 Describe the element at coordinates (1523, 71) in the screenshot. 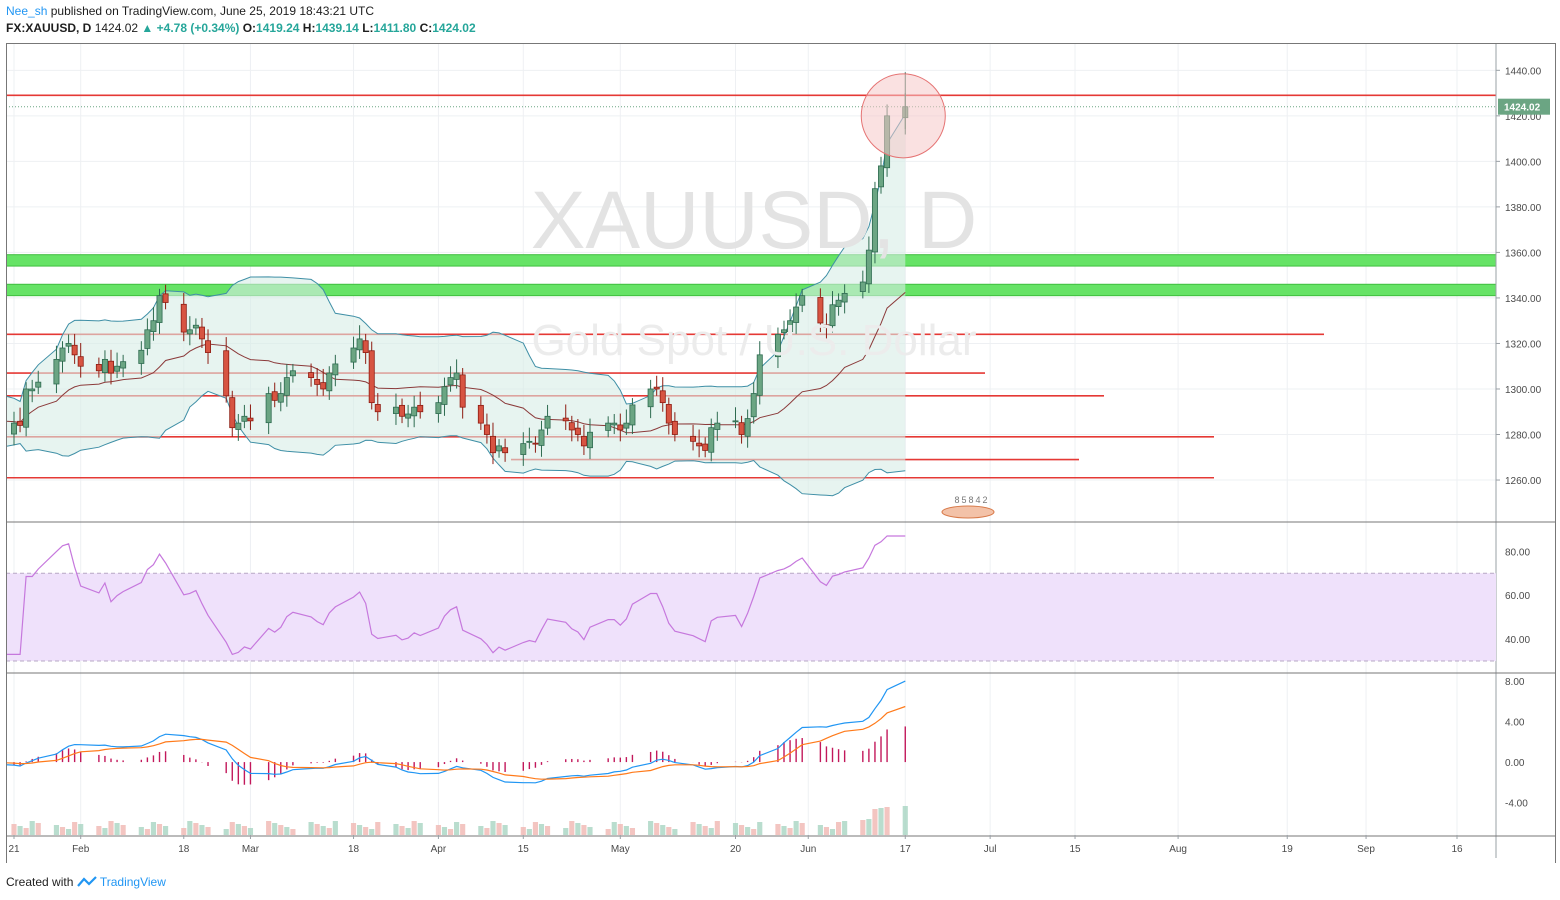

I see `price-axis-label: 1440.00` at that location.